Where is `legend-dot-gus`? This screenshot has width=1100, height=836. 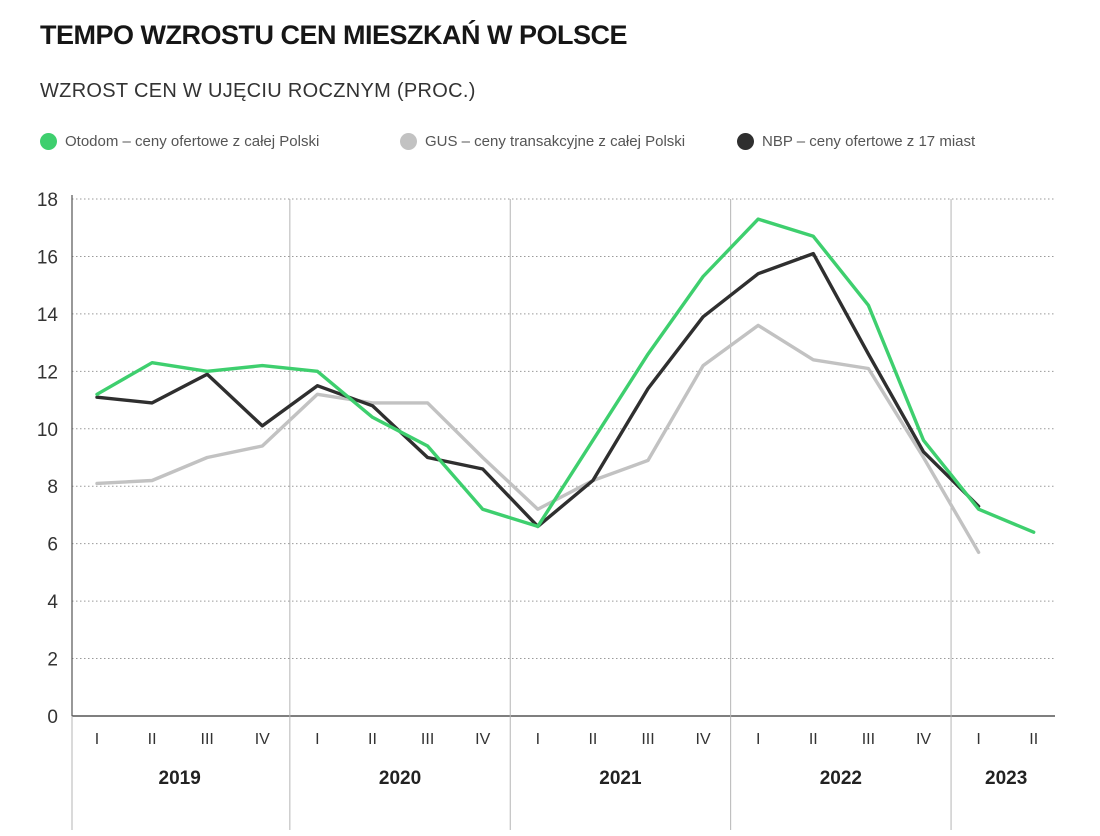 legend-dot-gus is located at coordinates (408, 141).